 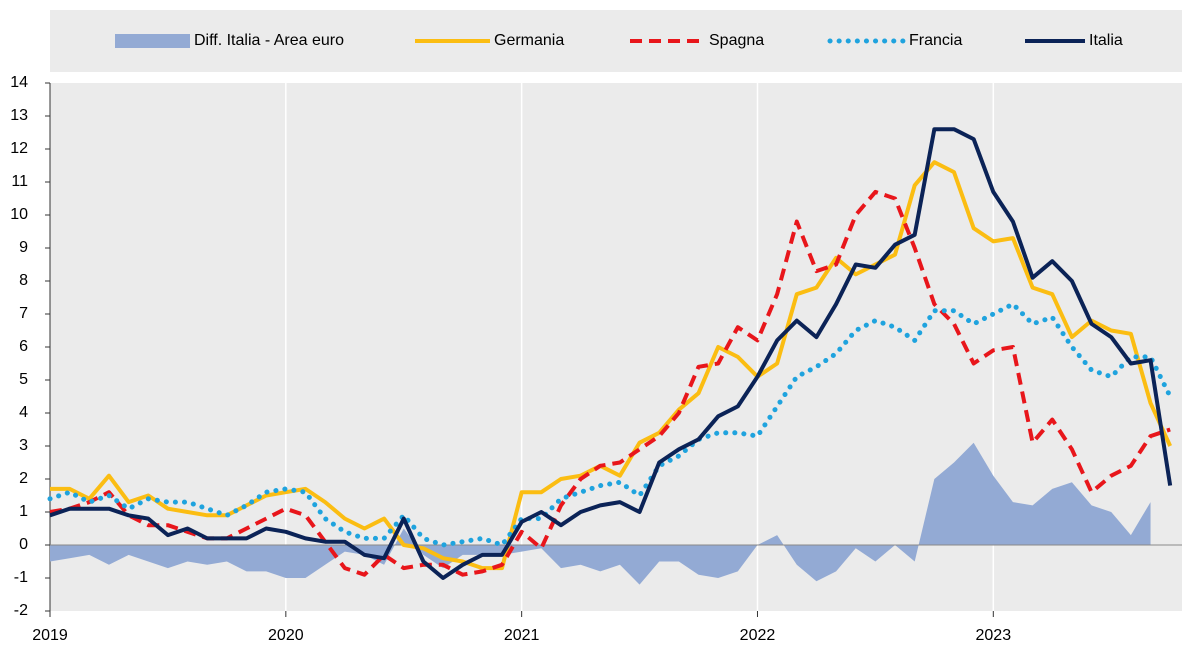 What do you see at coordinates (19, 181) in the screenshot?
I see `y-tick-label: 11` at bounding box center [19, 181].